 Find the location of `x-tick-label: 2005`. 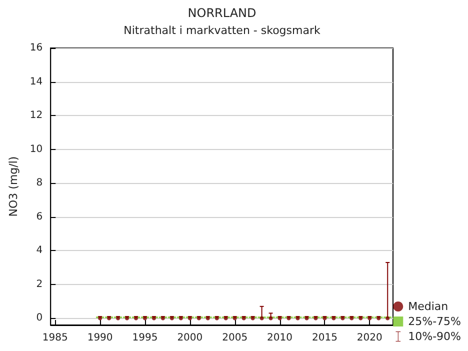

x-tick-label: 2005 is located at coordinates (235, 338).